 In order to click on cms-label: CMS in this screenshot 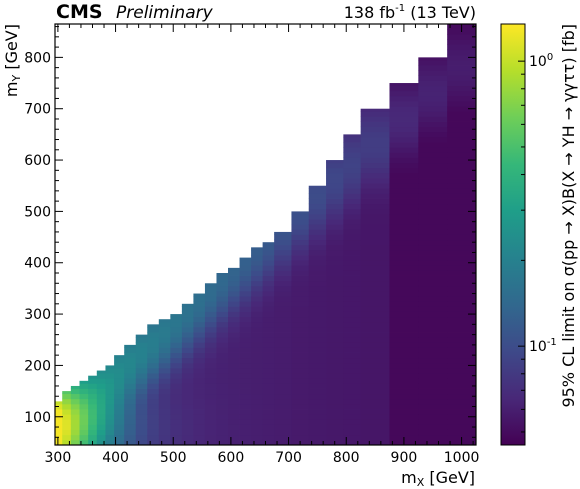, I will do `click(79, 12)`.